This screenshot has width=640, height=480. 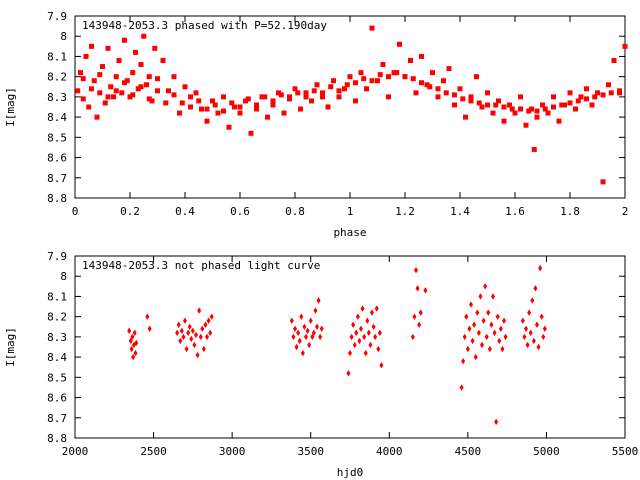 What do you see at coordinates (232, 451) in the screenshot?
I see `x-tick-label: 3000` at bounding box center [232, 451].